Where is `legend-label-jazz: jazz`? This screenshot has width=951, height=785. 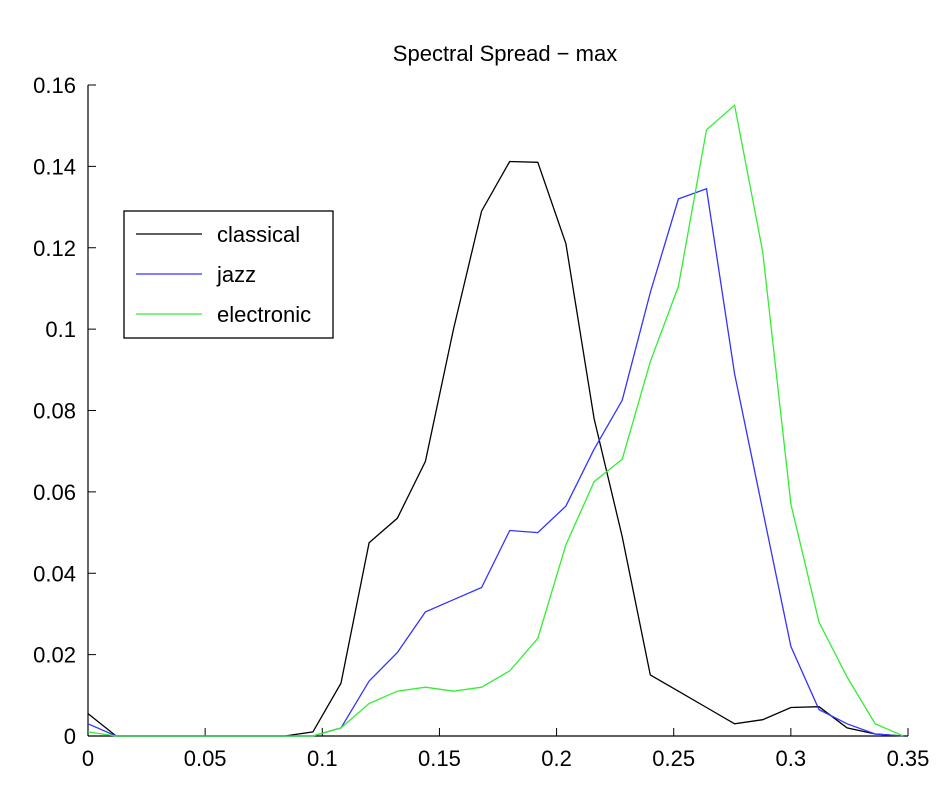
legend-label-jazz: jazz is located at coordinates (236, 274).